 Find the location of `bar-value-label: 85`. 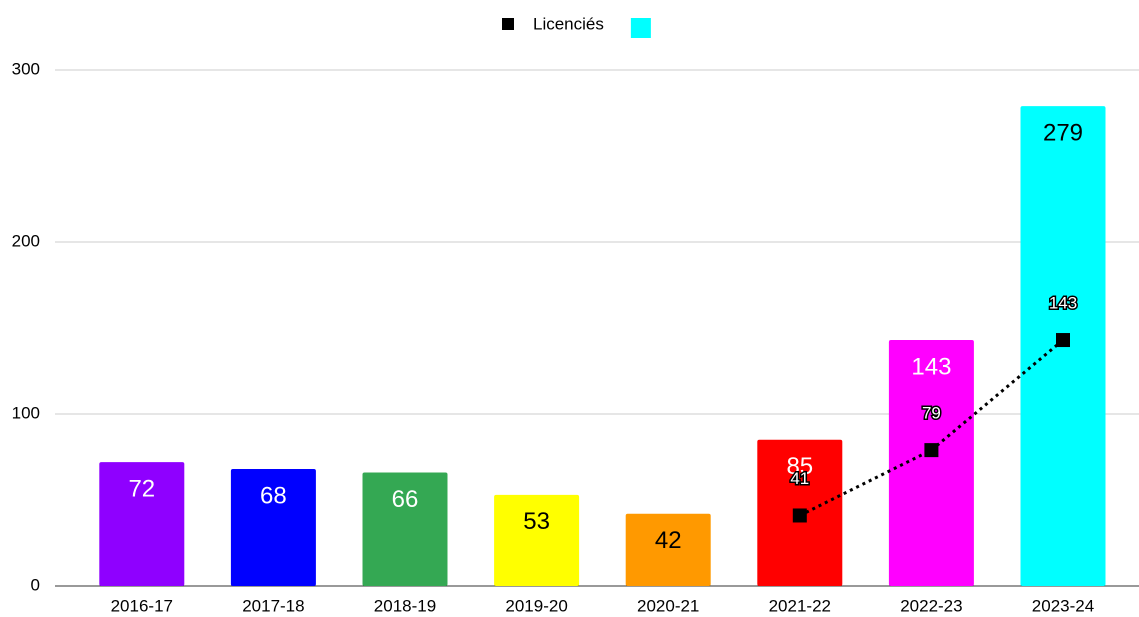

bar-value-label: 85 is located at coordinates (799, 466).